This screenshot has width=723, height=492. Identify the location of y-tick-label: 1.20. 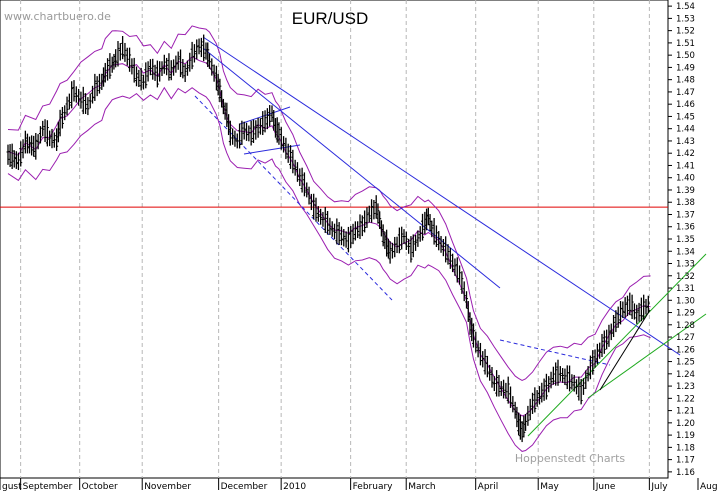
(685, 424).